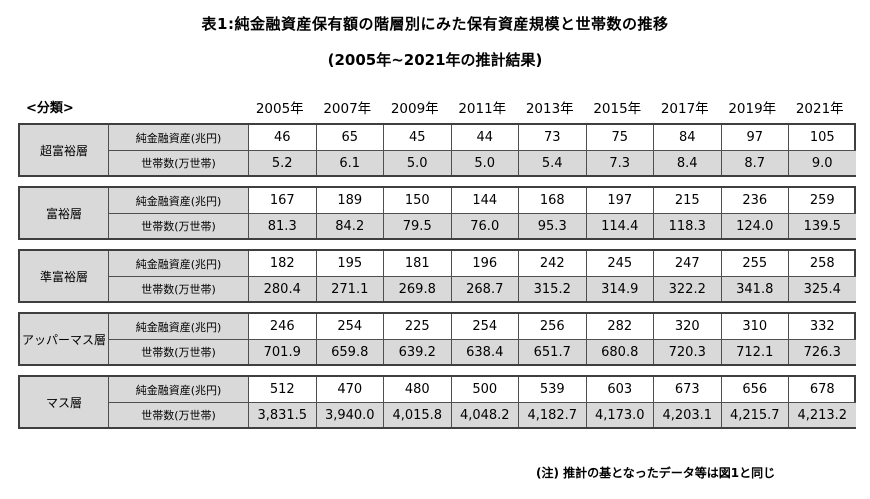  What do you see at coordinates (822, 414) in the screenshot?
I see `value-cell: 4,213.2` at bounding box center [822, 414].